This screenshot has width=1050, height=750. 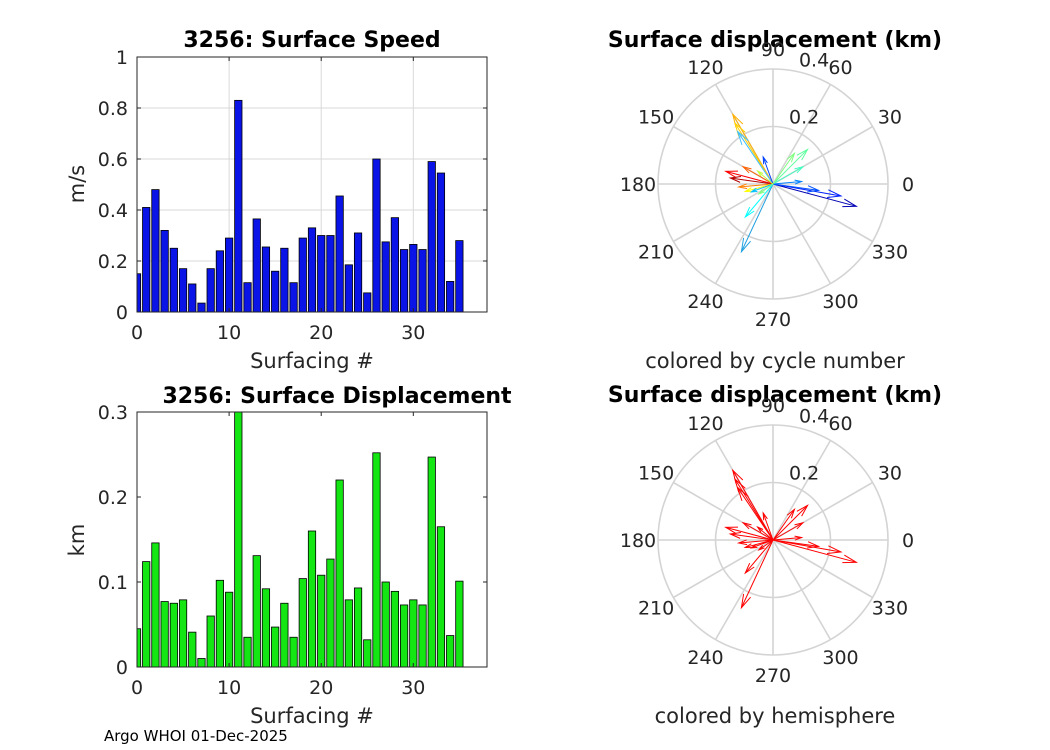 I want to click on polar-hemisphere-angle-label: 240, so click(x=705, y=658).